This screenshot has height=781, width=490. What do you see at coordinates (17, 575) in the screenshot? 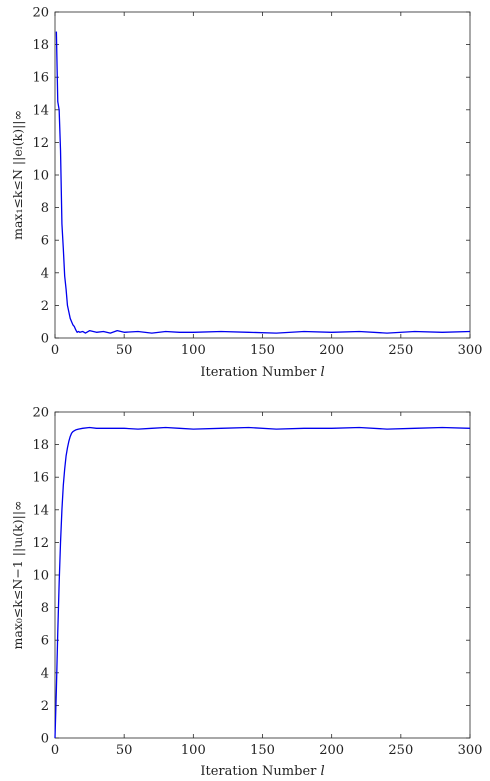
I see `y-axis-label: max₀≤k≤N−1 ||uₗ(k)||∞` at bounding box center [17, 575].